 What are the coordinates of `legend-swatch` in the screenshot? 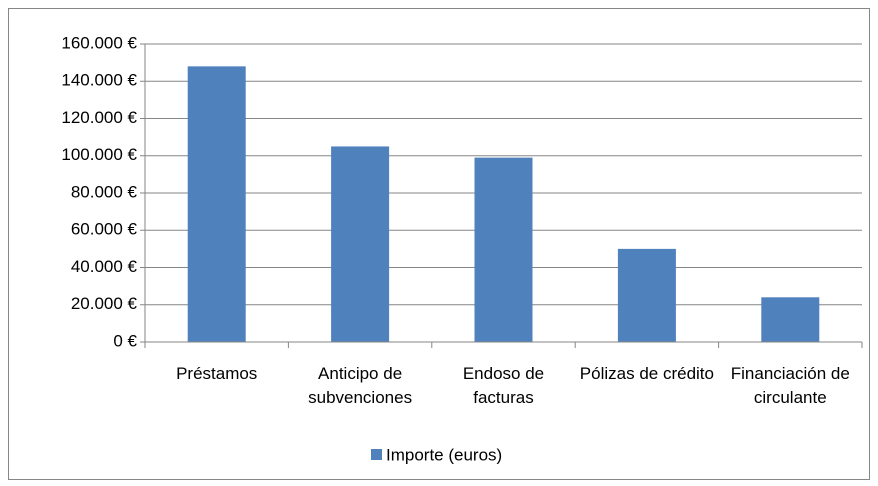 It's located at (376, 454).